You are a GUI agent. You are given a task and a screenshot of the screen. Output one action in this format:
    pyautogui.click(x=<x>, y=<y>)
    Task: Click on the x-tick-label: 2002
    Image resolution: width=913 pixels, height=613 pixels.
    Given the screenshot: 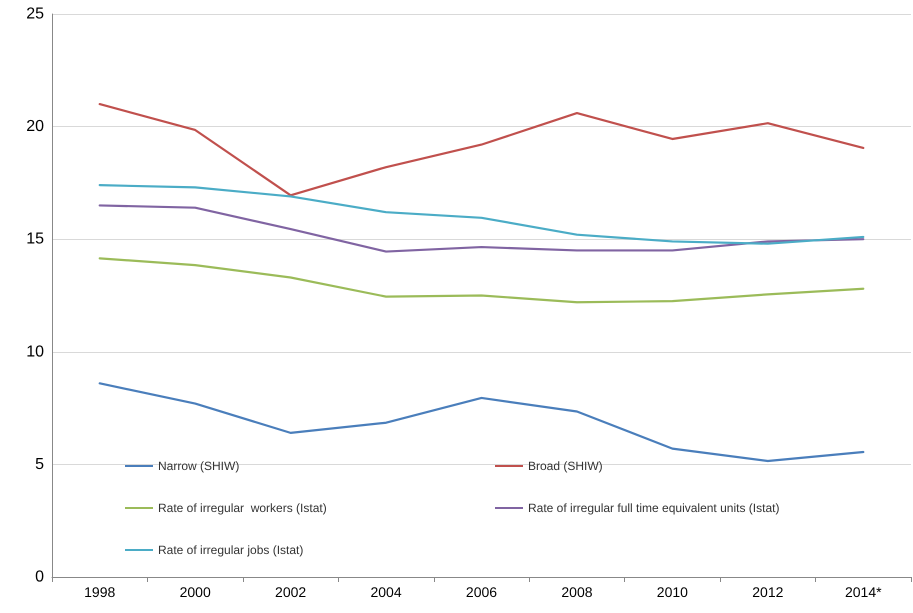 What is the action you would take?
    pyautogui.click(x=290, y=592)
    